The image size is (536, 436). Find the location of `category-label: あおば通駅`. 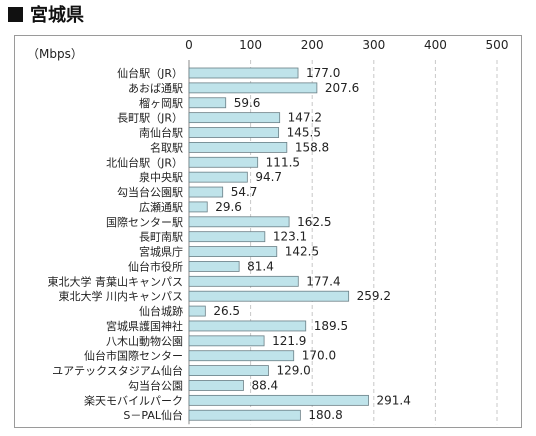

category-label: あおば通駅 is located at coordinates (155, 88).